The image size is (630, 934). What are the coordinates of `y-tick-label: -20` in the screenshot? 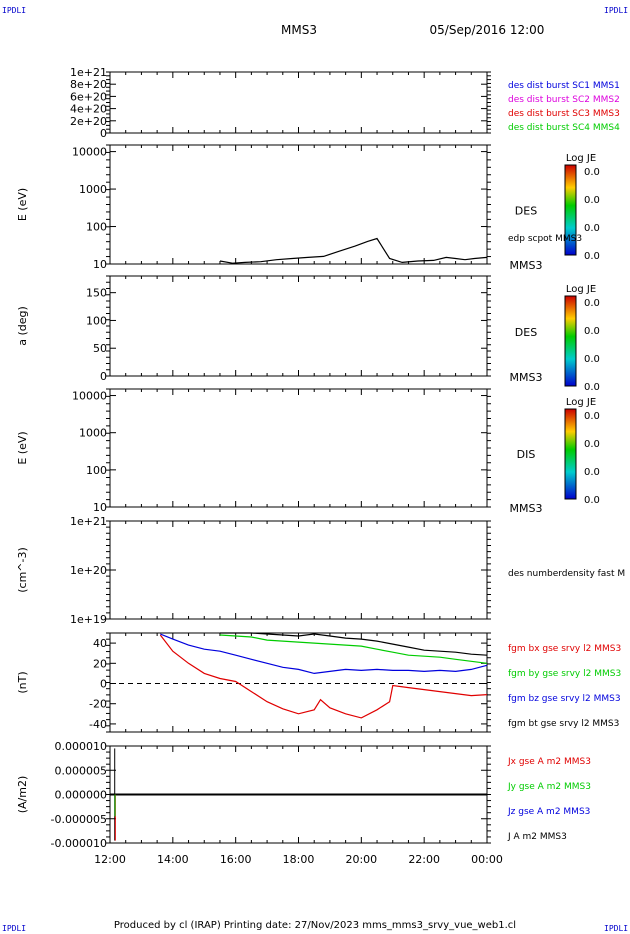 It's located at (98, 704).